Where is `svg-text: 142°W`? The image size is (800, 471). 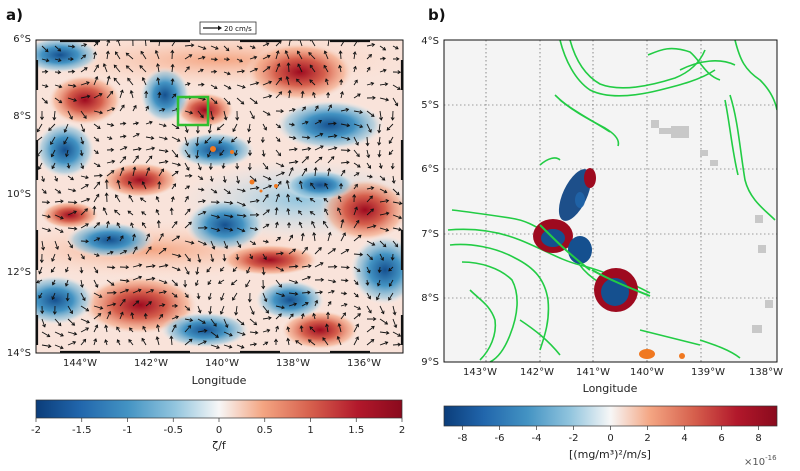 svg-text: 142°W is located at coordinates (537, 372).